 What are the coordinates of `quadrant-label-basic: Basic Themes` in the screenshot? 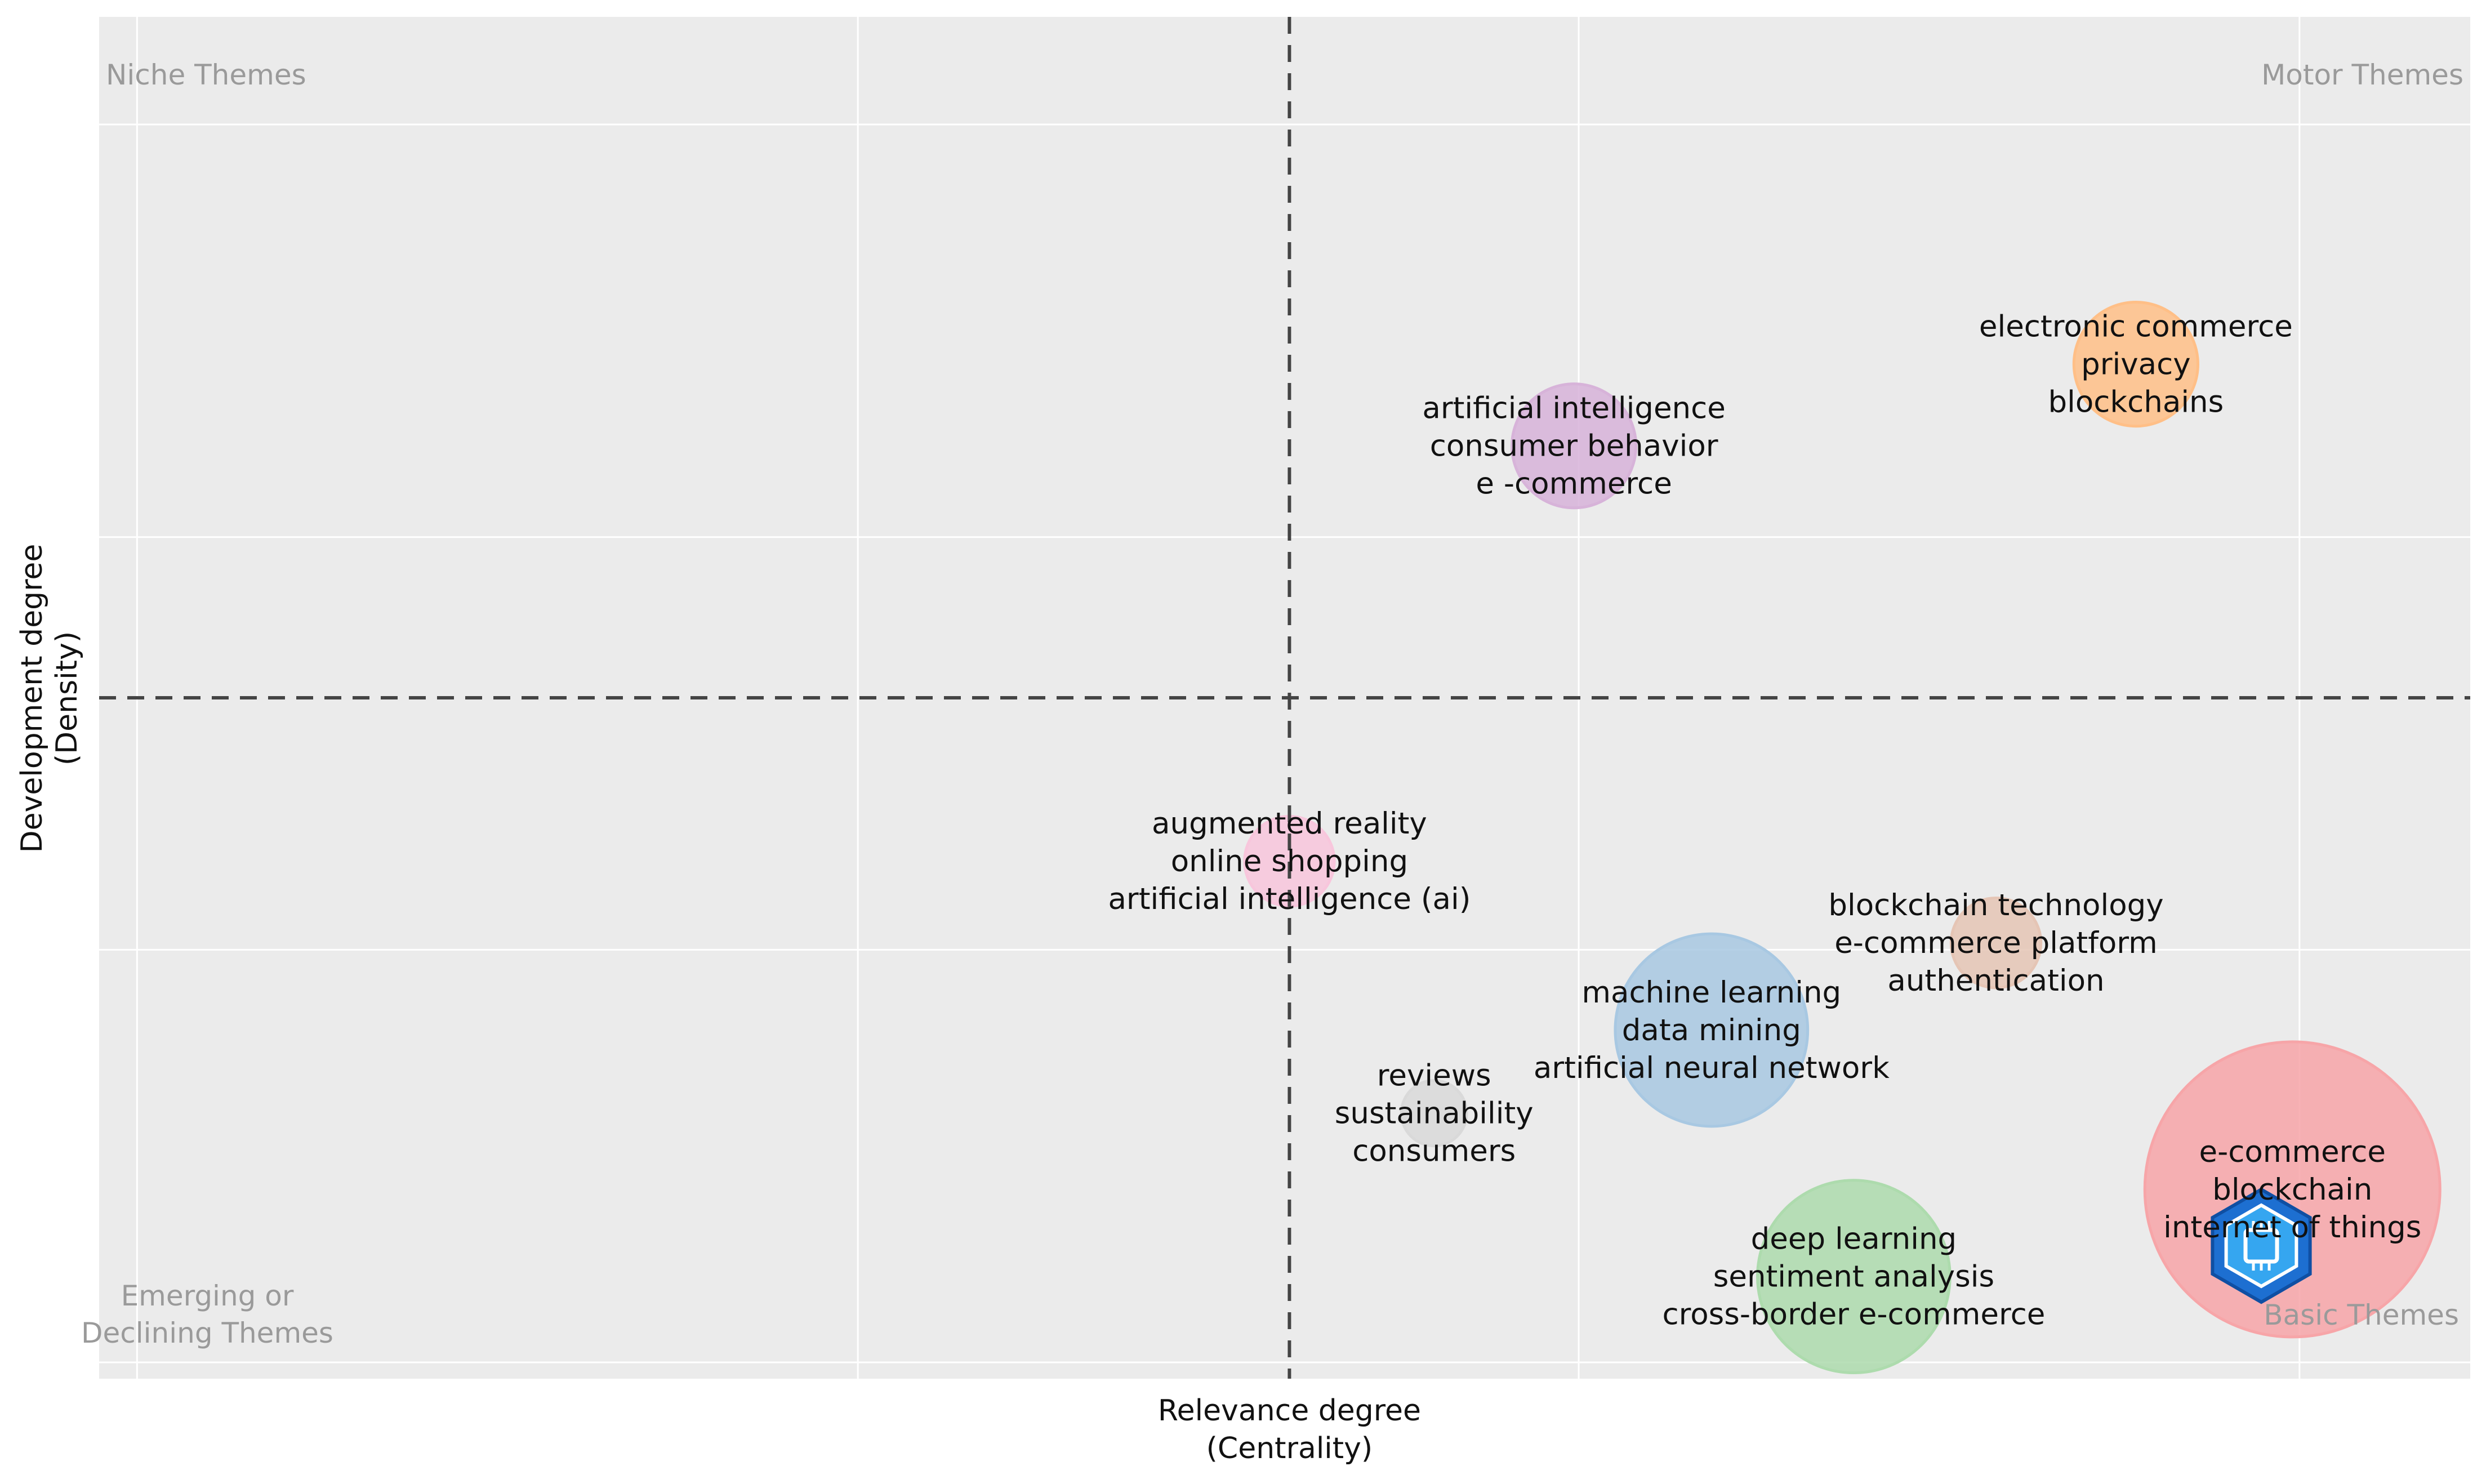 It's located at (2361, 1315).